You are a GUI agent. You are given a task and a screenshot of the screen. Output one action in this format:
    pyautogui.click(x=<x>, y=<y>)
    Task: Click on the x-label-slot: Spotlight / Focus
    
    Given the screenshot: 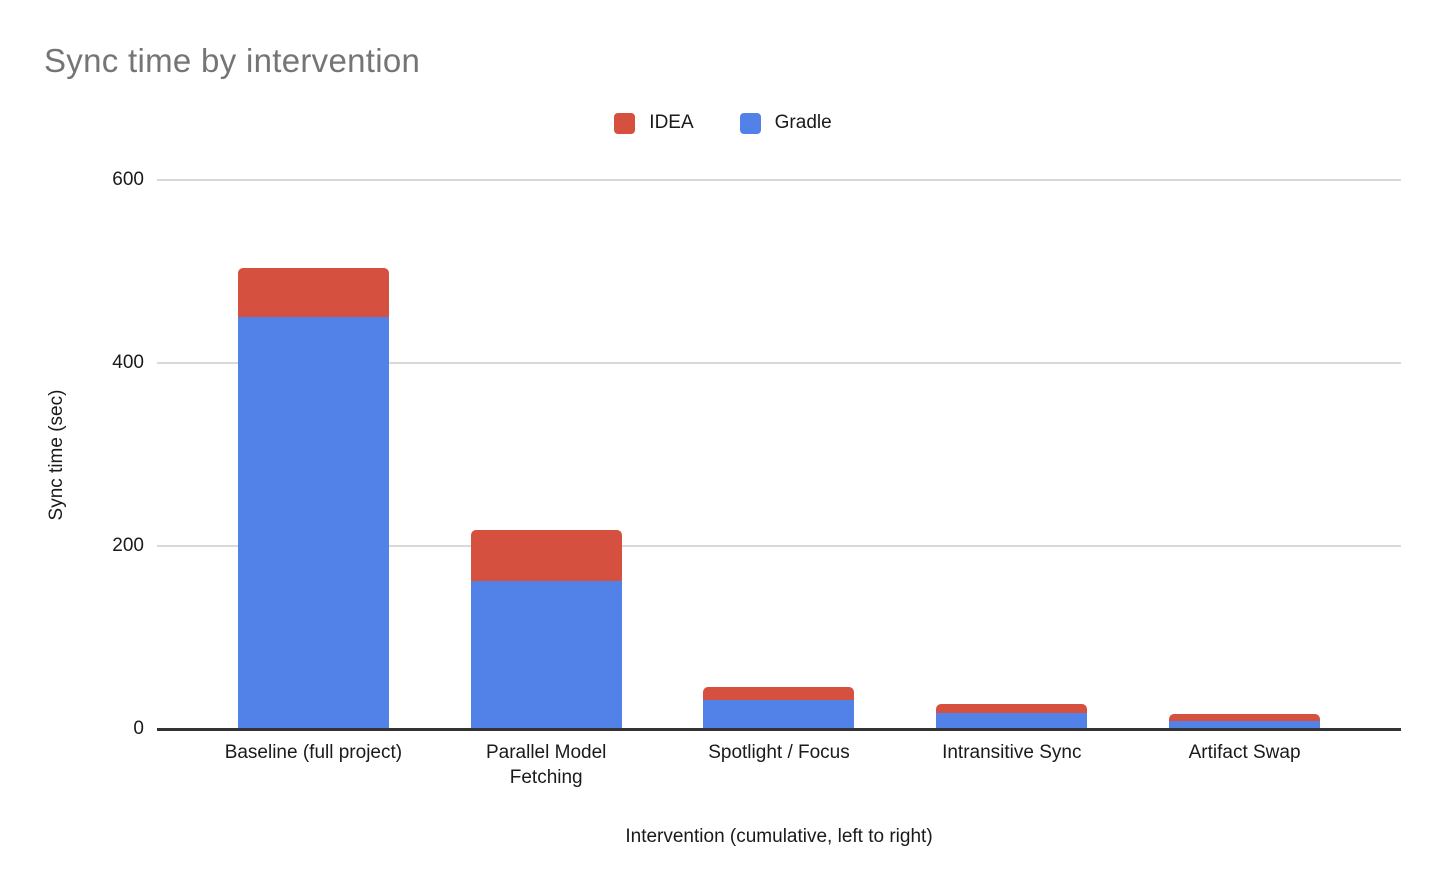 What is the action you would take?
    pyautogui.click(x=779, y=765)
    